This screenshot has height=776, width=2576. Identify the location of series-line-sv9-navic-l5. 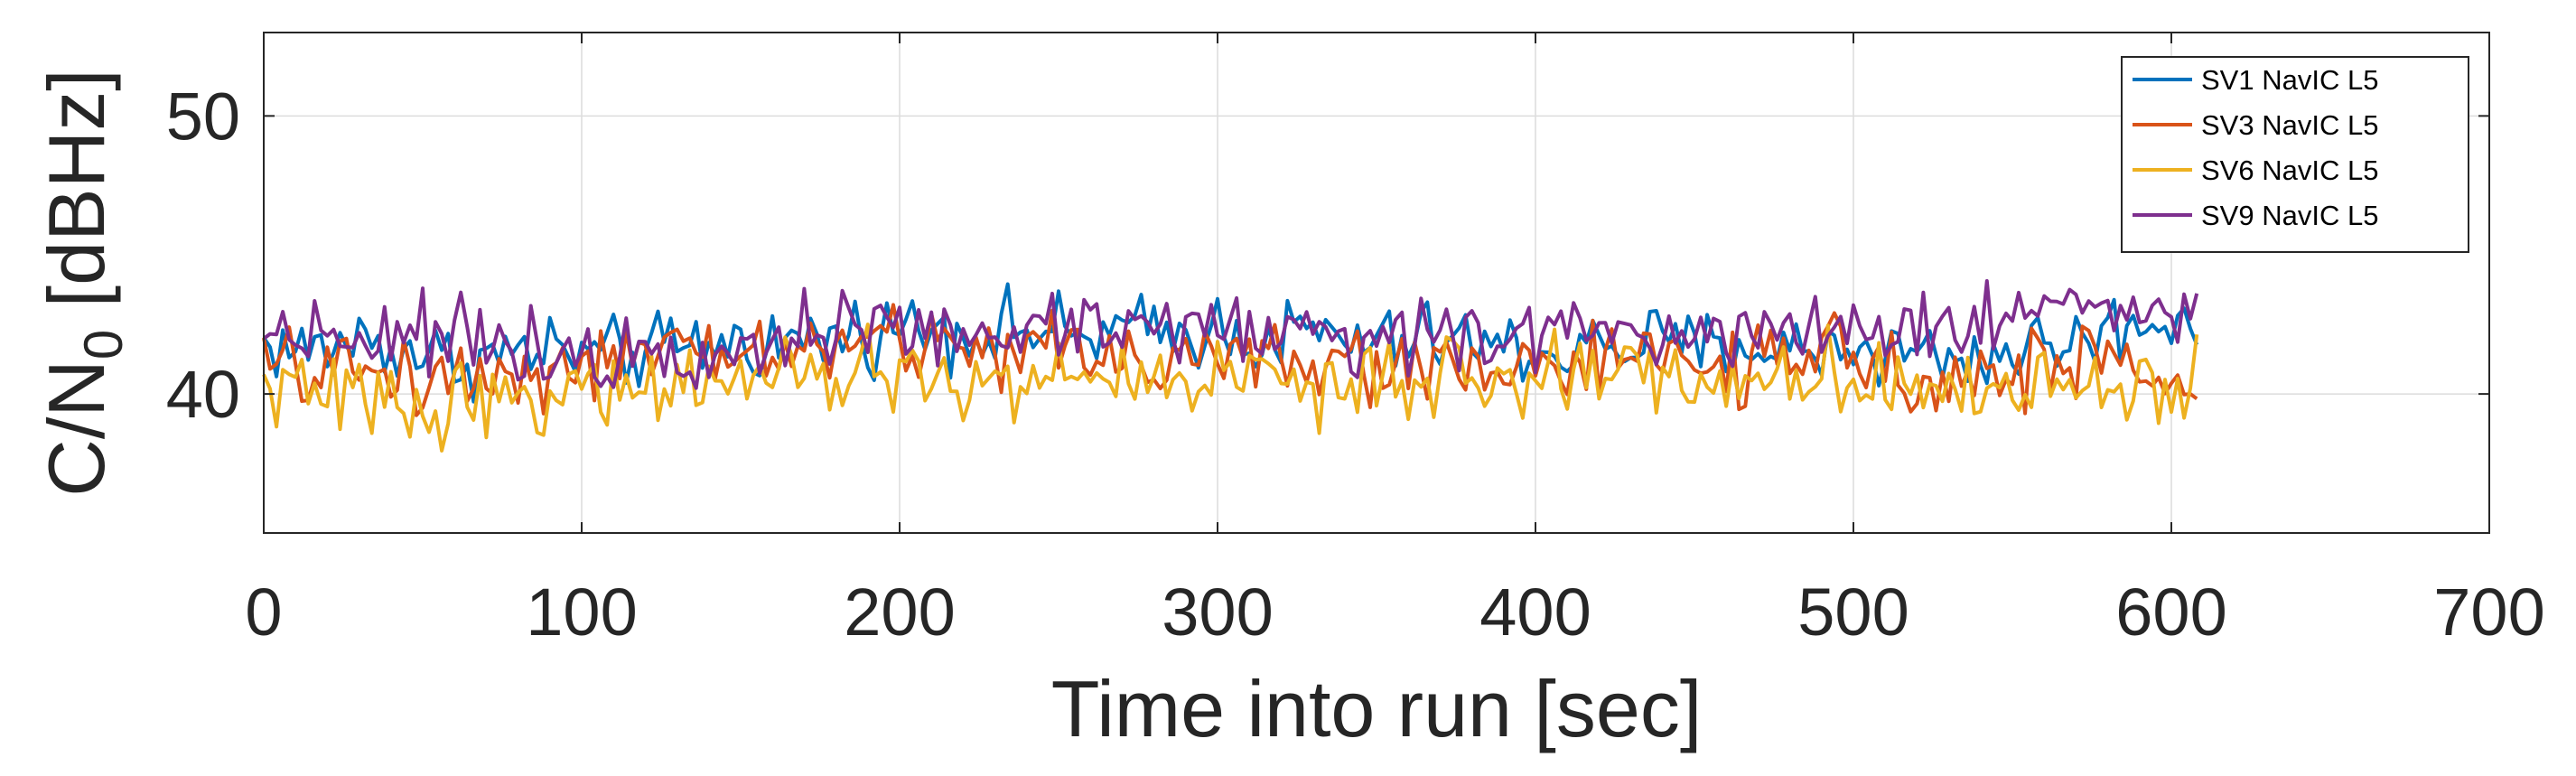
(1230, 334).